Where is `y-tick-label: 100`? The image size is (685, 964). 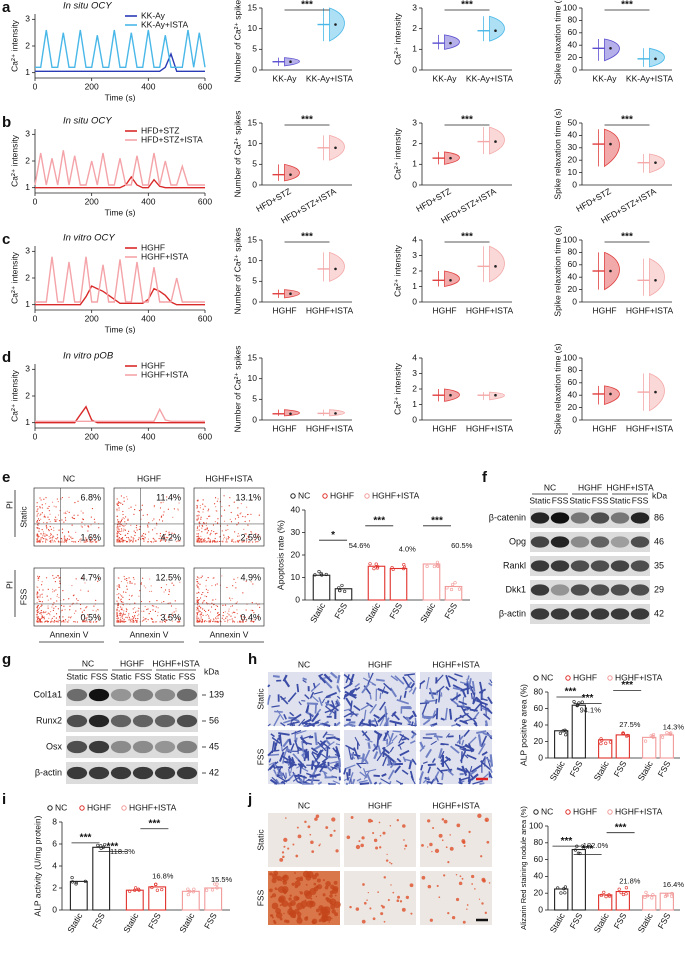
y-tick-label: 100 is located at coordinates (570, 7).